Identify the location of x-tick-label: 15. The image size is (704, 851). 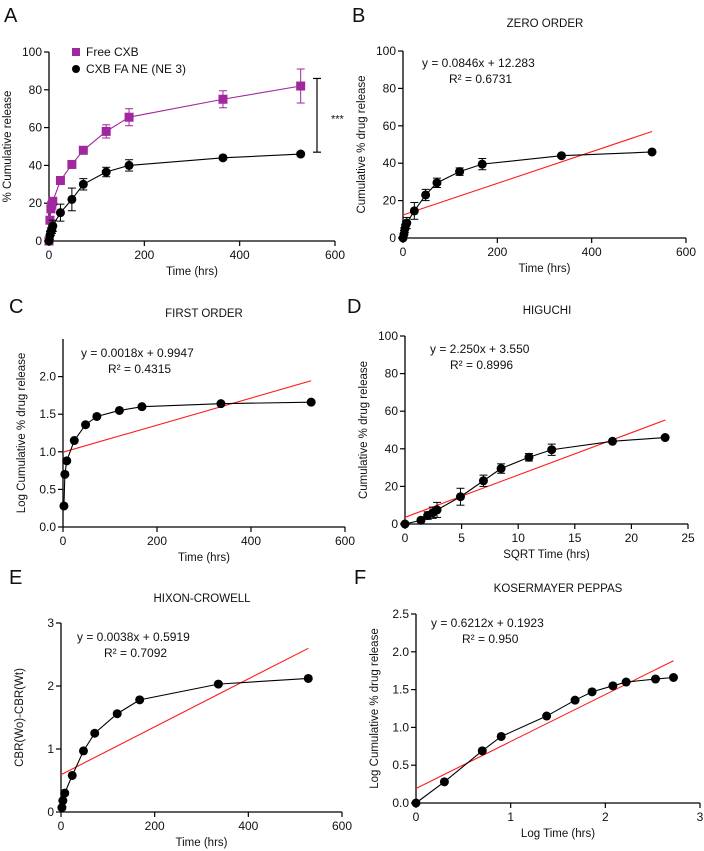
(575, 538).